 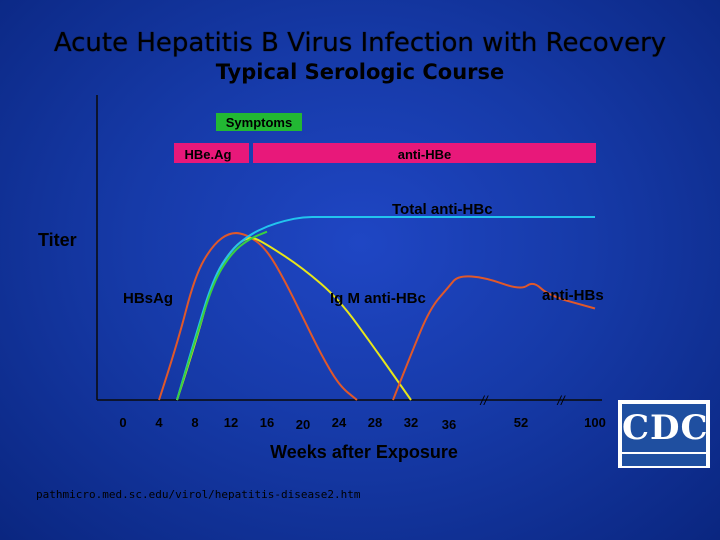 I want to click on chart-subtitle: Typical Serologic Course, so click(x=360, y=72).